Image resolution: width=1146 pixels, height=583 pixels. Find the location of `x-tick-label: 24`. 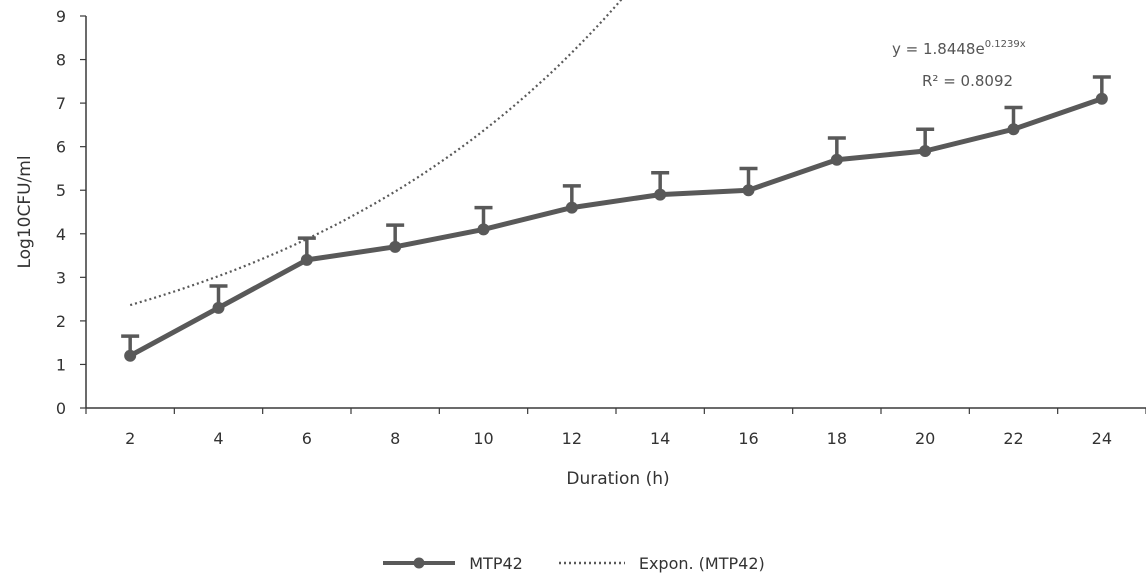

x-tick-label: 24 is located at coordinates (1102, 438).